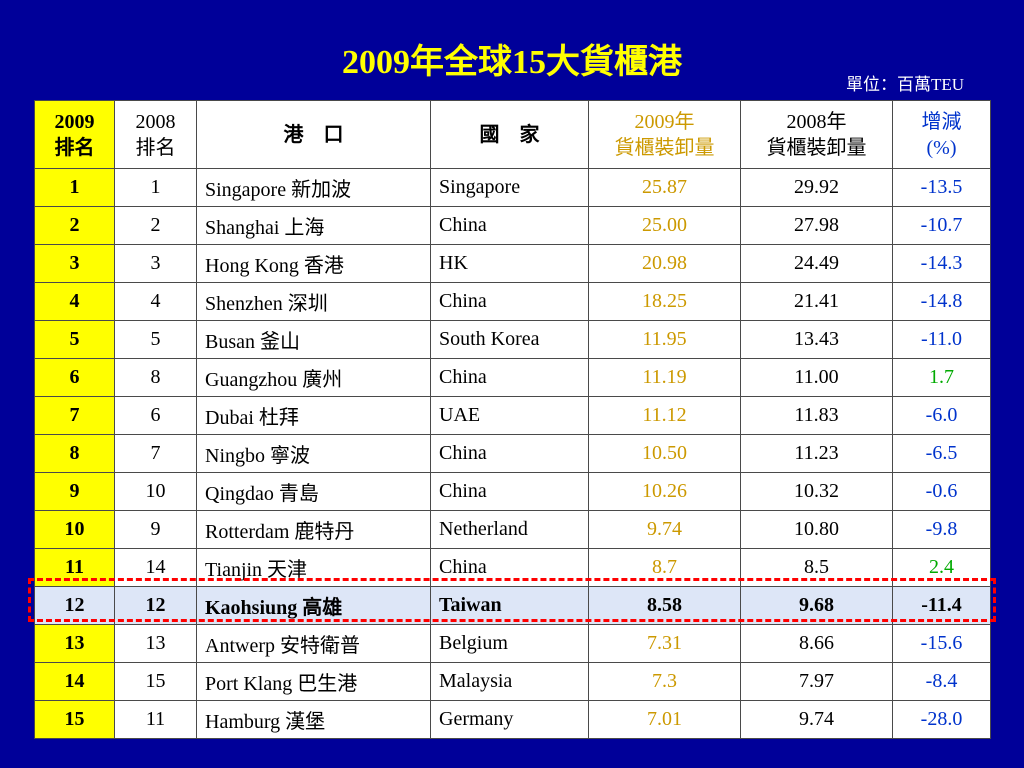 This screenshot has width=1024, height=768. I want to click on volume-2009-cell: 8.7, so click(664, 567).